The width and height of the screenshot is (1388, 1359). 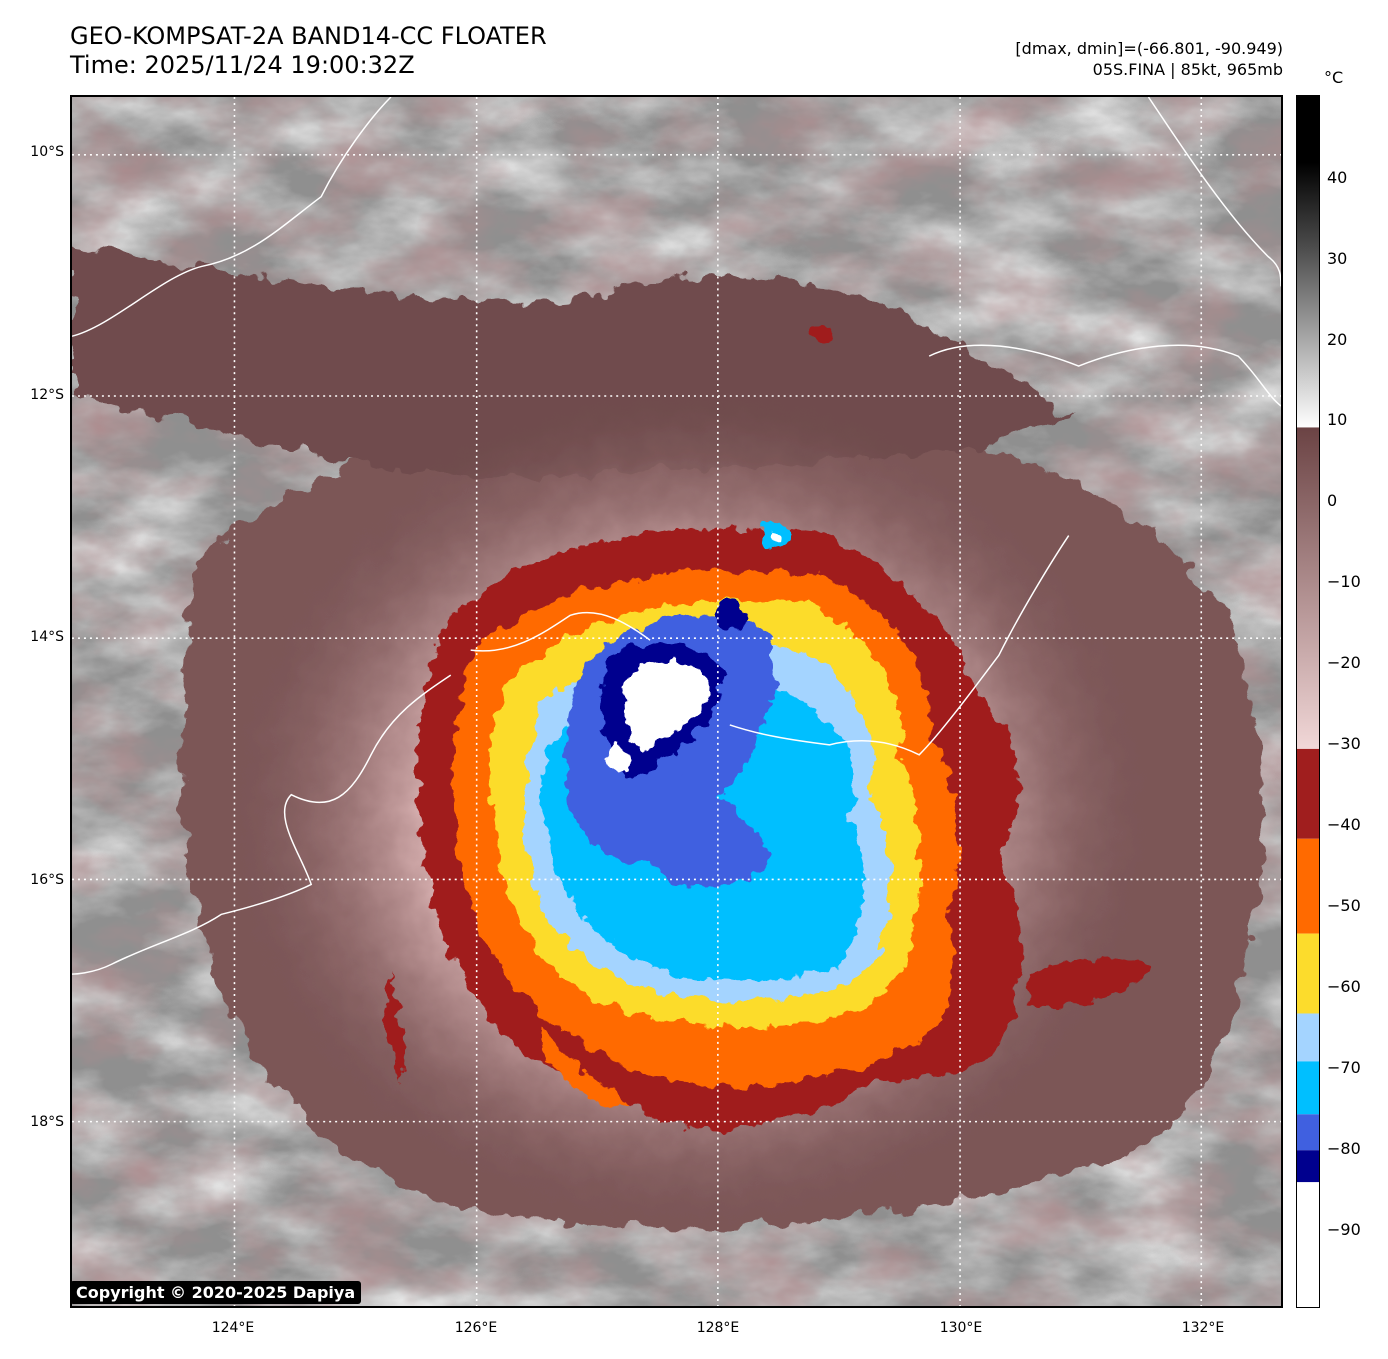 I want to click on cb-tick-m30: −30, so click(x=1344, y=743).